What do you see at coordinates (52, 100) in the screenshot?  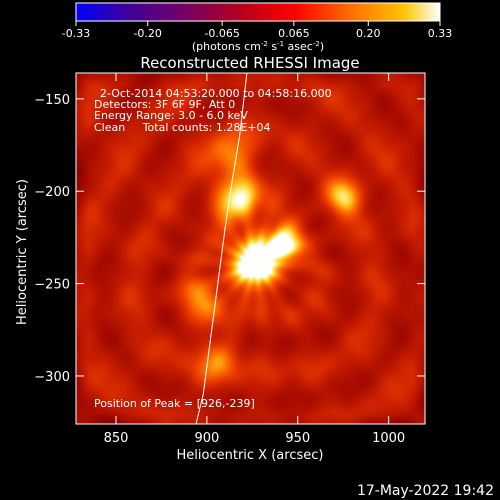 I see `y-tick-label: −150` at bounding box center [52, 100].